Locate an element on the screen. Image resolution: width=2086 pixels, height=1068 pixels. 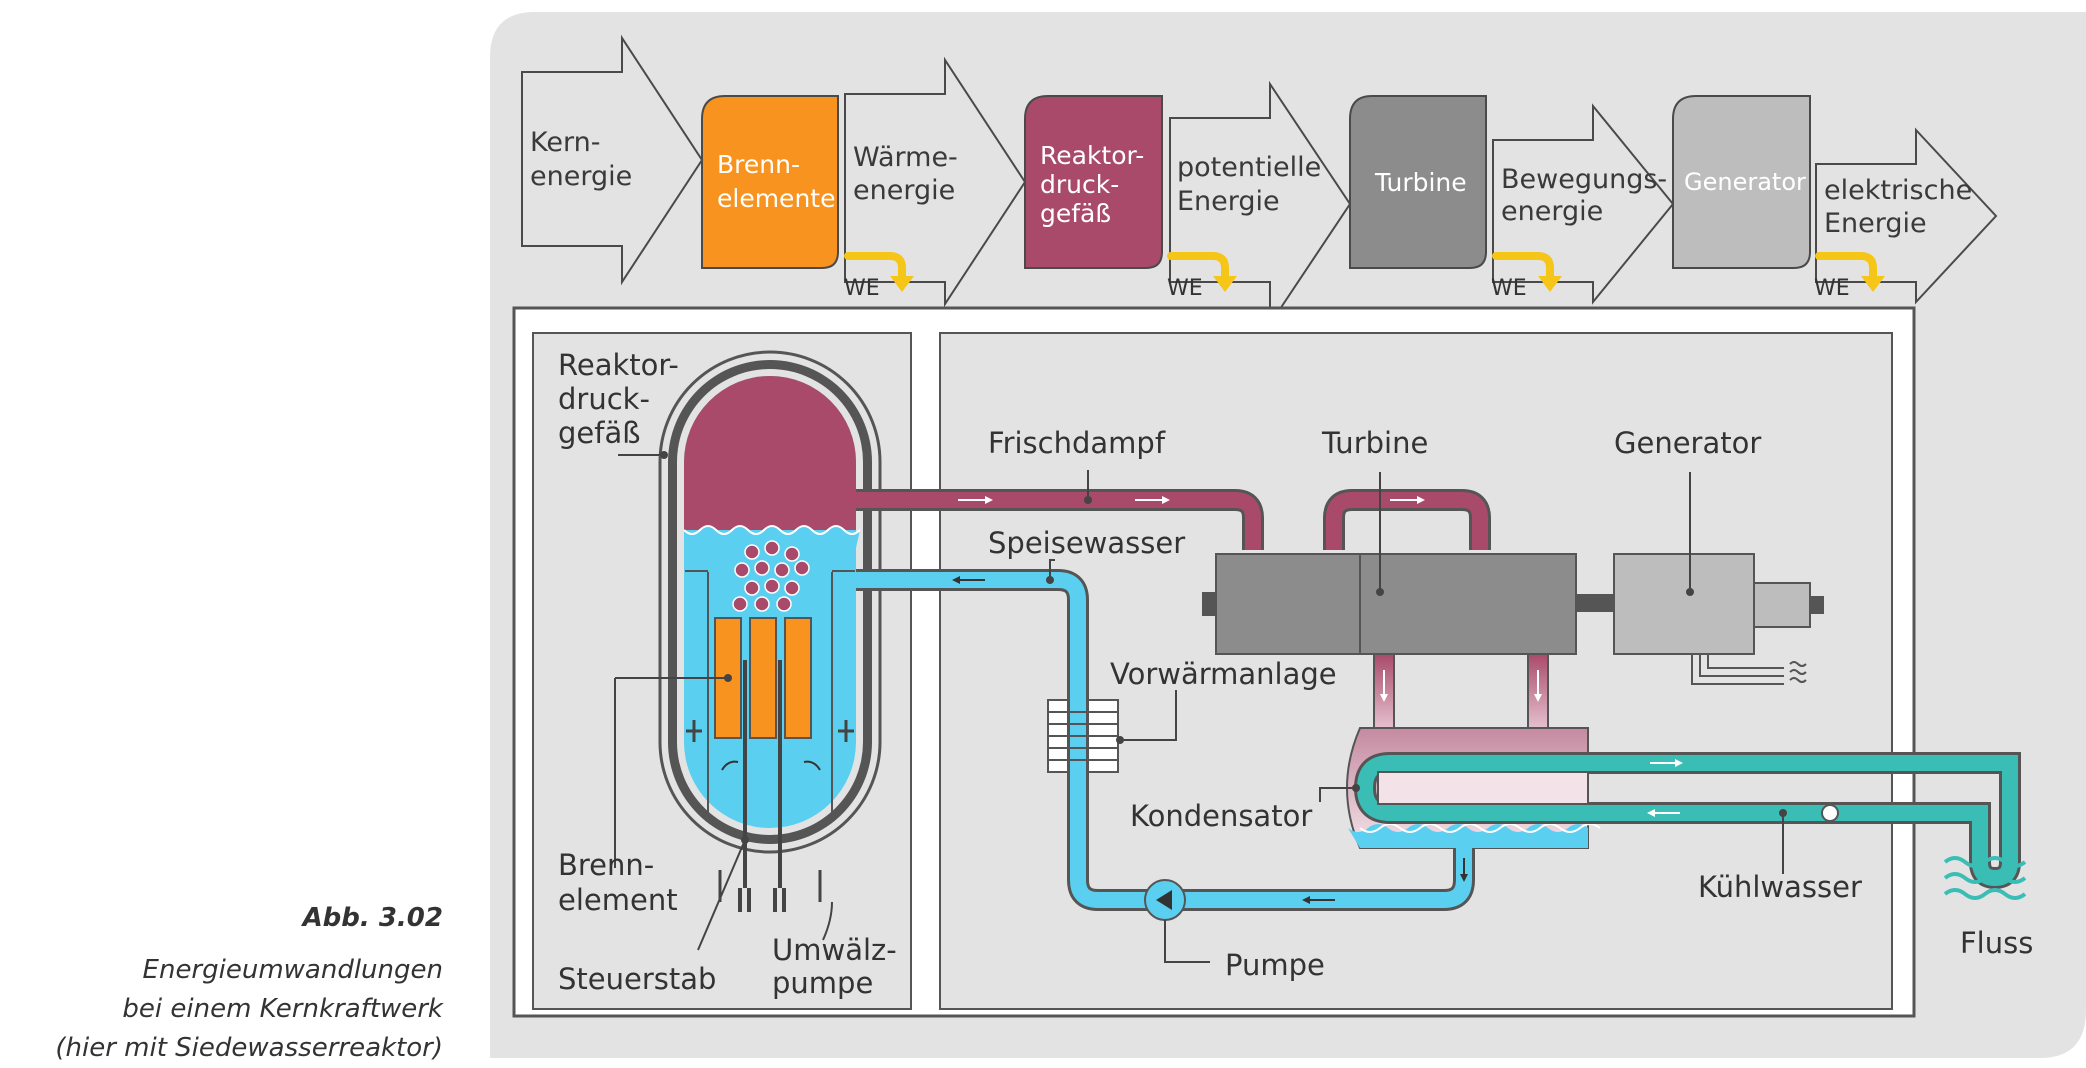
figure-number: Abb. 3.02 is located at coordinates (372, 918).